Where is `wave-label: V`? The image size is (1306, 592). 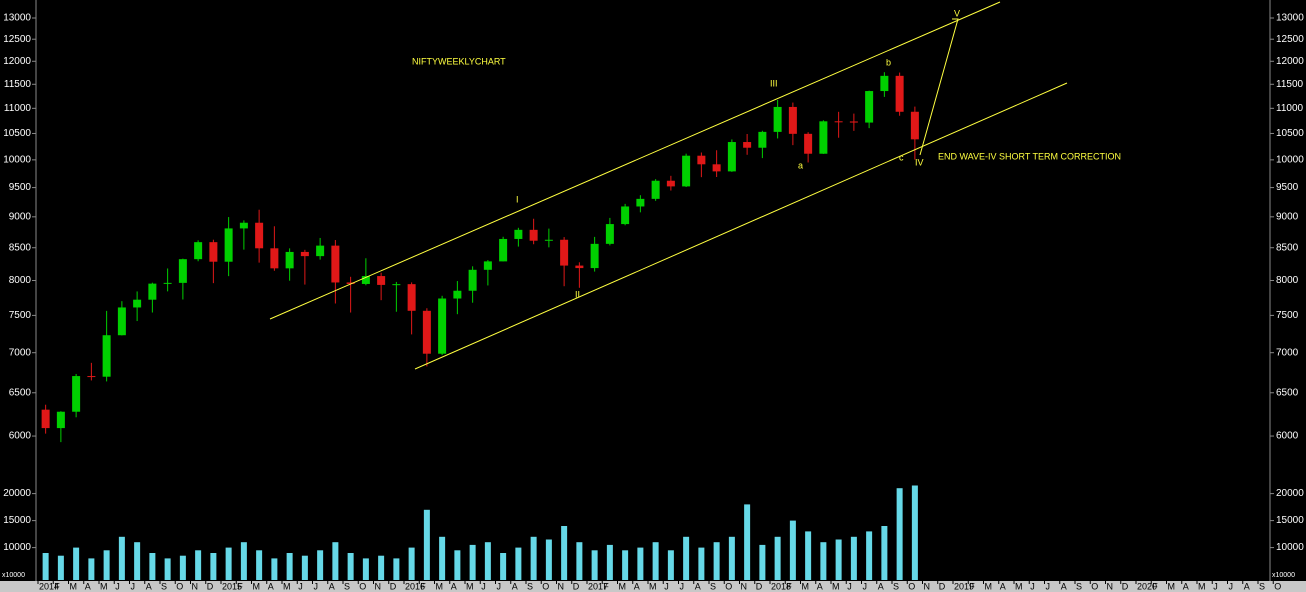 wave-label: V is located at coordinates (957, 13).